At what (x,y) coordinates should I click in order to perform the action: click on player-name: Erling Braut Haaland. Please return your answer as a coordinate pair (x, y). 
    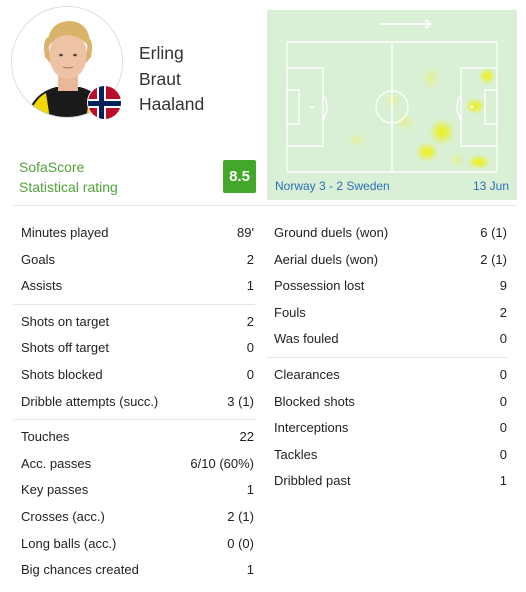
    Looking at the image, I should click on (171, 79).